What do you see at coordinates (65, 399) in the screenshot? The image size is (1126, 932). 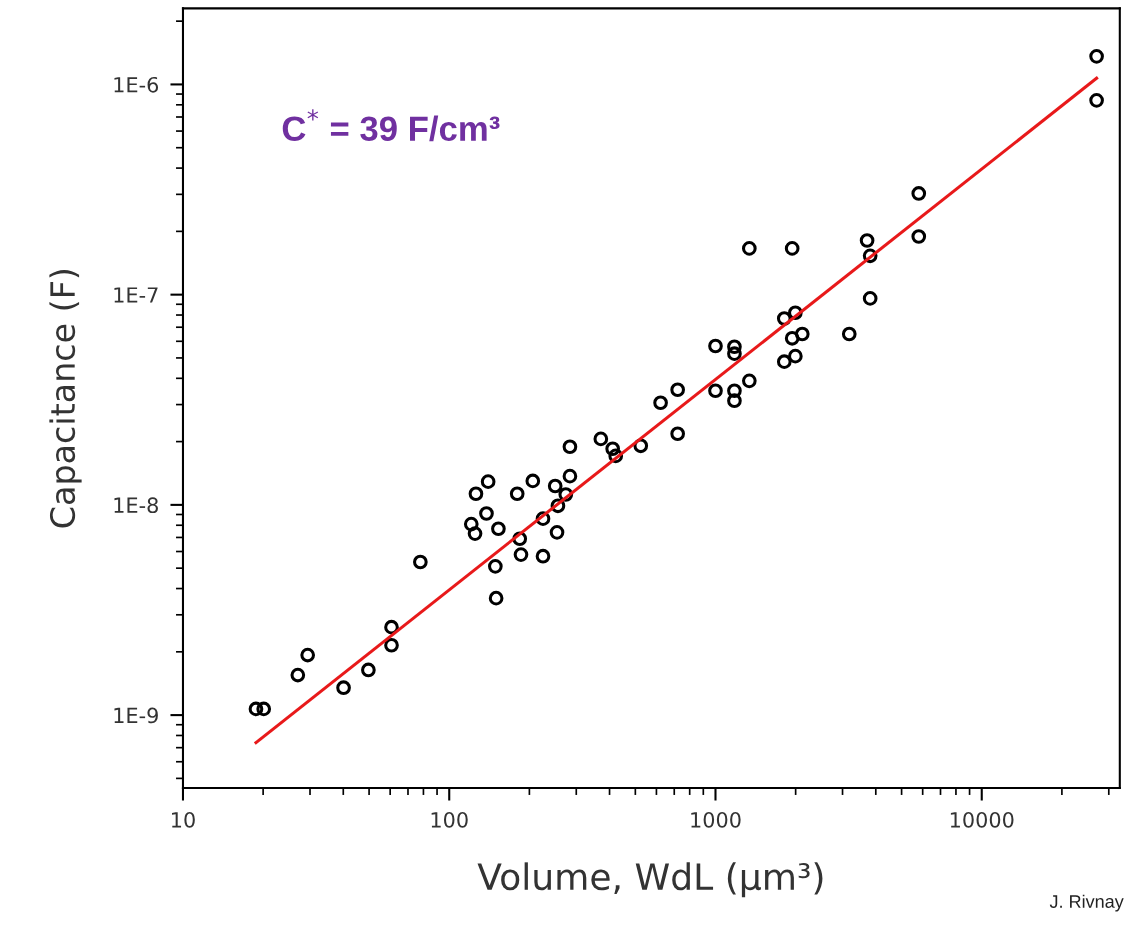 I see `y-axis-title: Capacitance (F)` at bounding box center [65, 399].